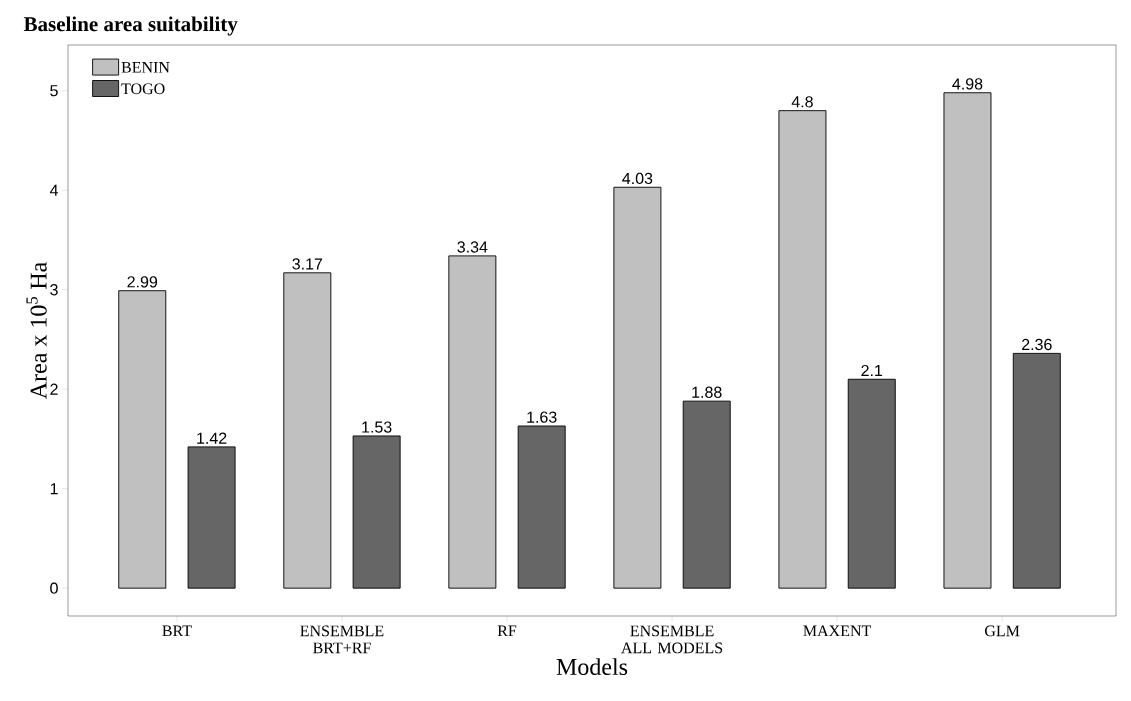 The height and width of the screenshot is (701, 1131). Describe the element at coordinates (177, 631) in the screenshot. I see `x-tick-label: BRT` at that location.